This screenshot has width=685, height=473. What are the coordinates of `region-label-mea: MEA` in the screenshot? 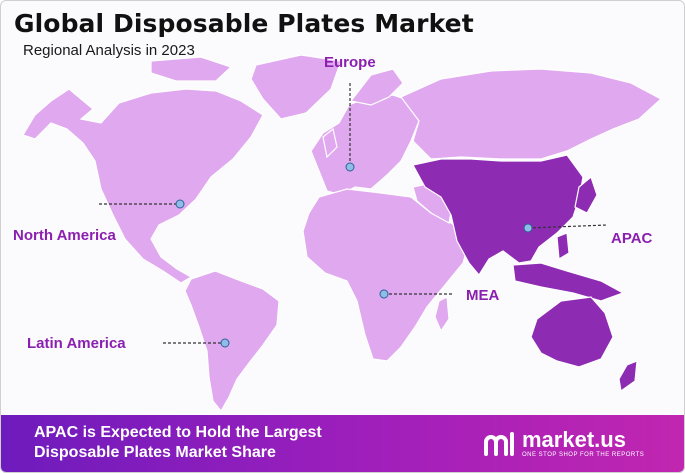 It's located at (483, 295).